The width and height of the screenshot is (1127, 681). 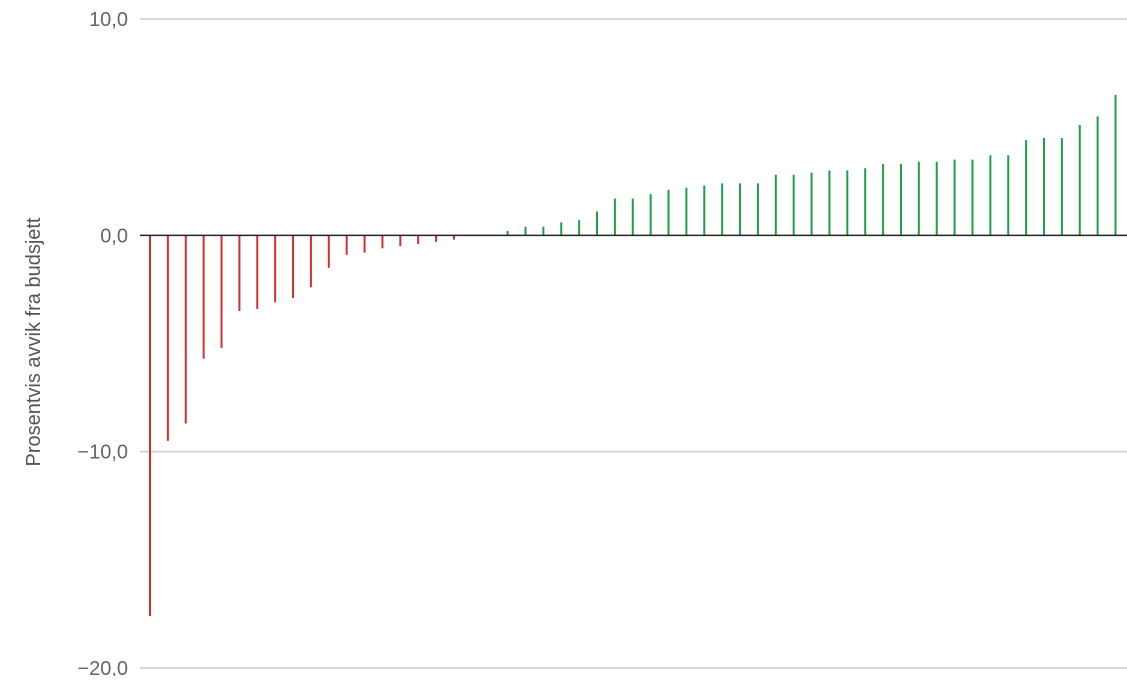 I want to click on y-tick-label: 0,0, so click(x=114, y=236).